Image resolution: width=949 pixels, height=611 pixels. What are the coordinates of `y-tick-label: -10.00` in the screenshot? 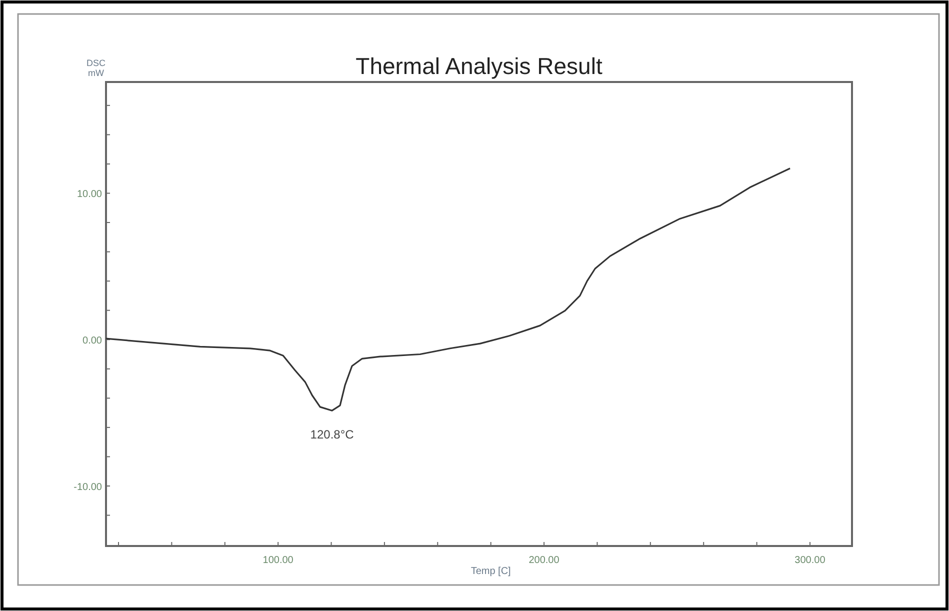 It's located at (88, 487).